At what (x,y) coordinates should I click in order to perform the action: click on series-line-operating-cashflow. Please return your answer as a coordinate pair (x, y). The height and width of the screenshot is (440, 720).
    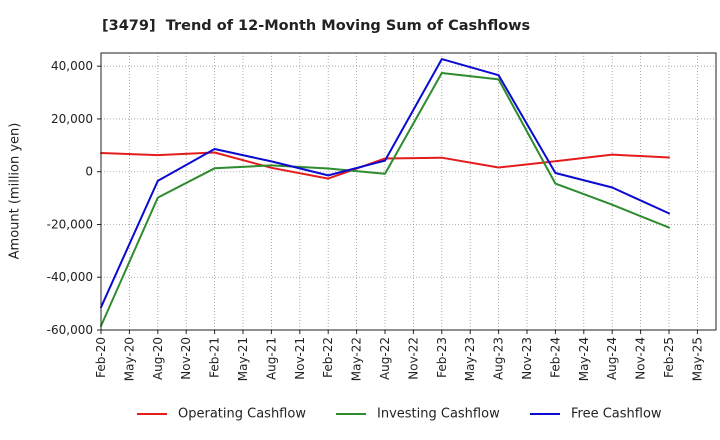
    Looking at the image, I should click on (385, 165).